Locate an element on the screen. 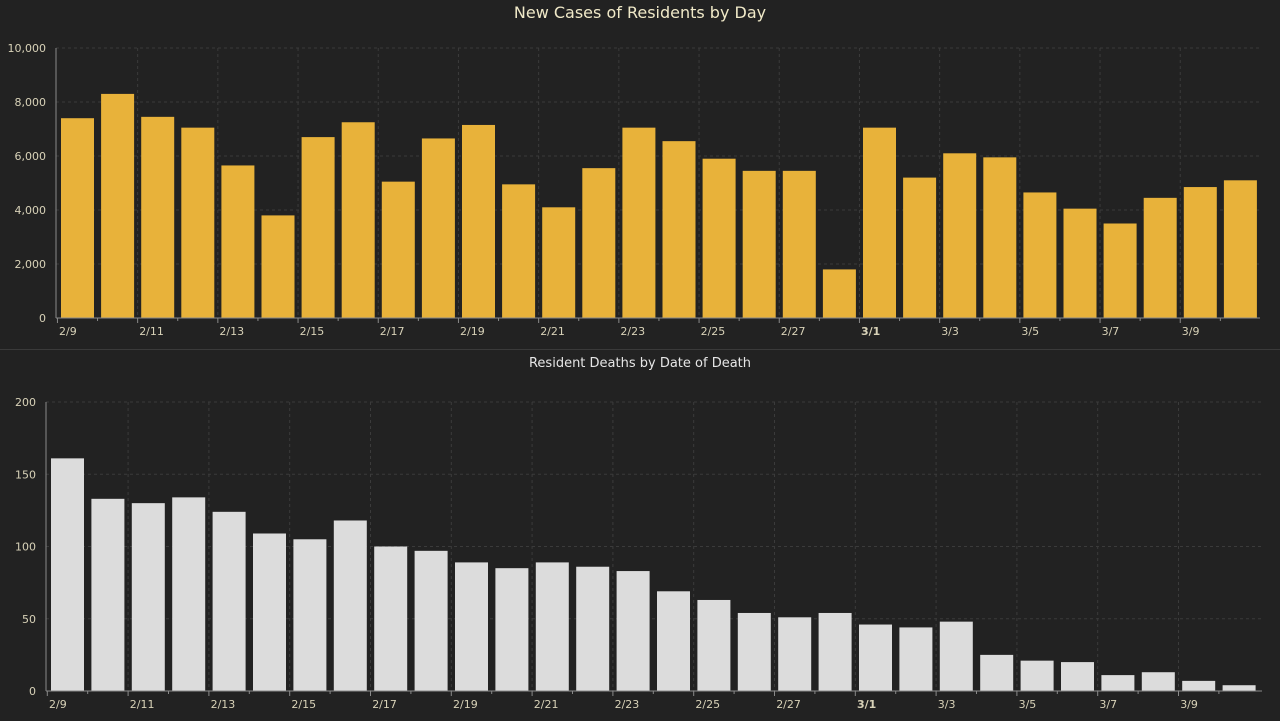 This screenshot has height=721, width=1280. cases-chart-title: New Cases of Residents by Day is located at coordinates (640, 12).